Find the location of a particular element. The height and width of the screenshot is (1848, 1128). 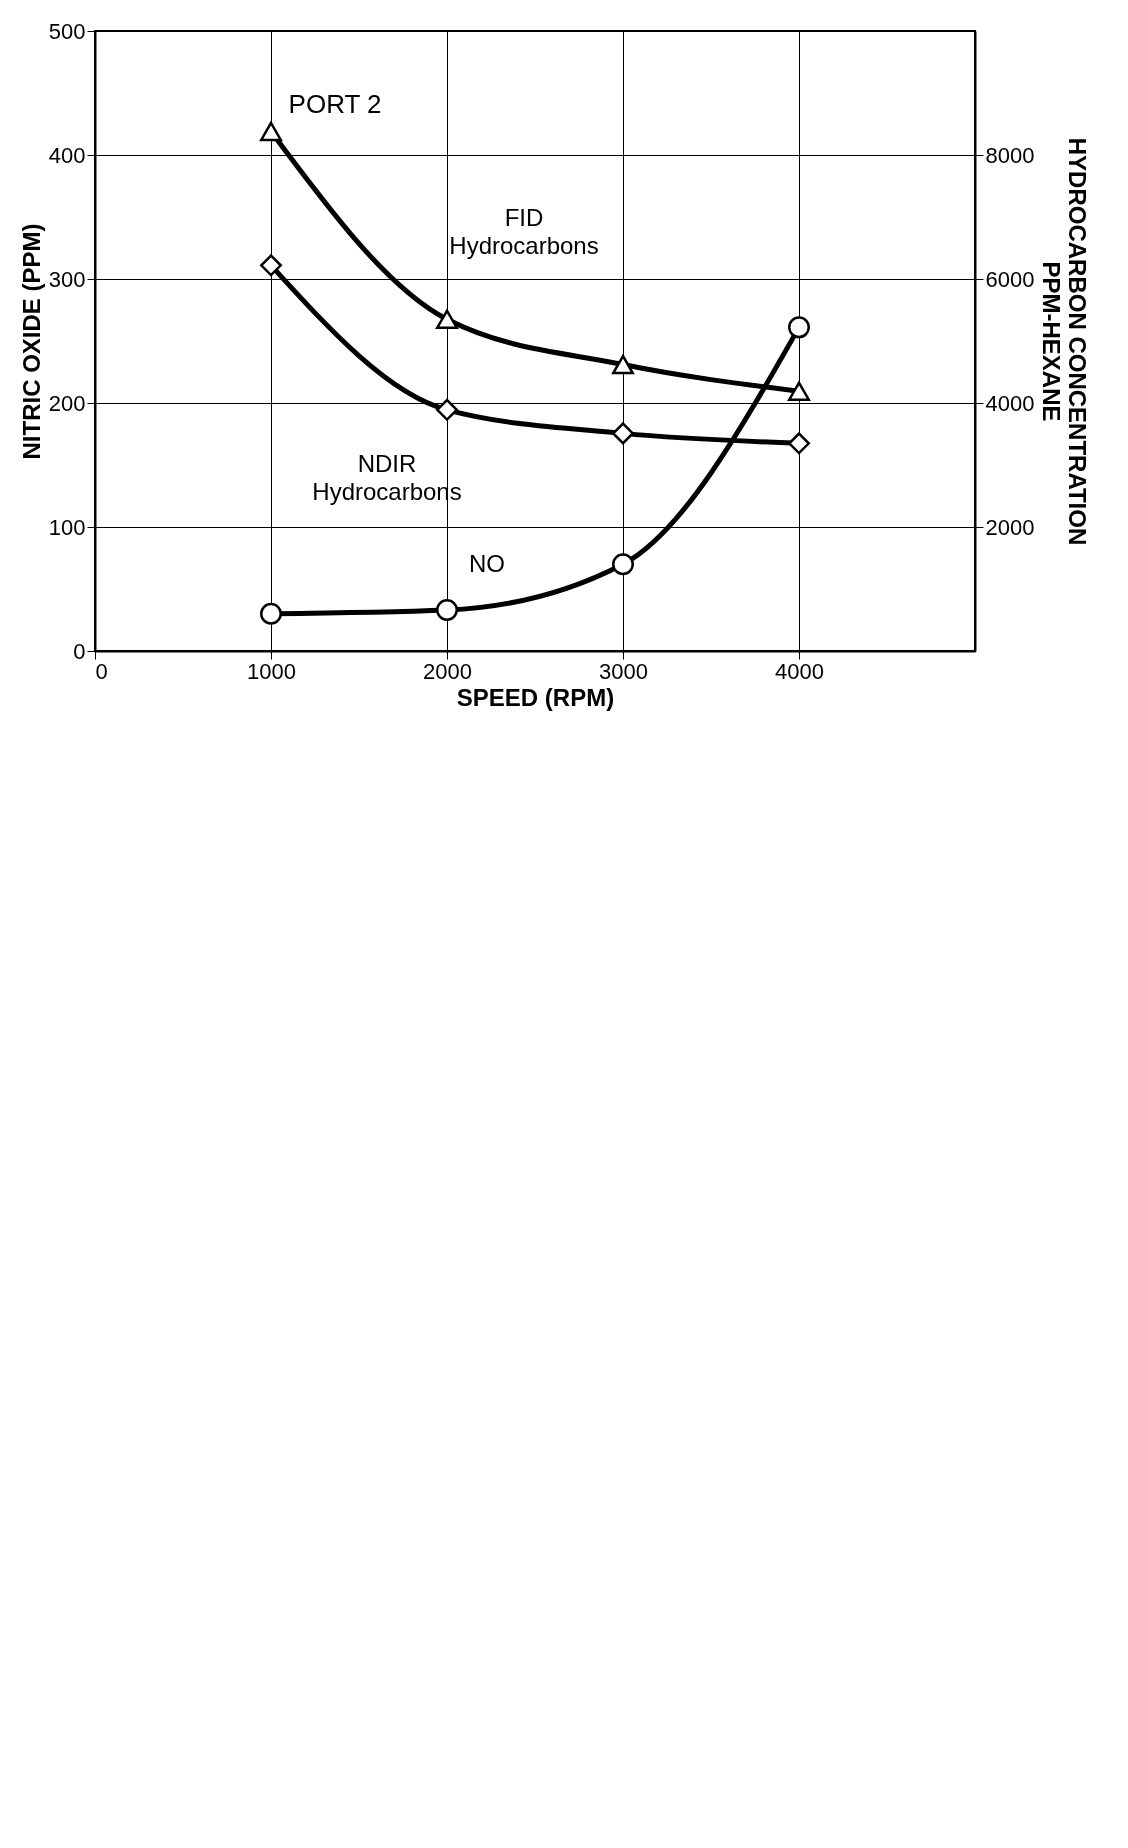

y-tick-label: 100 is located at coordinates (67, 527).